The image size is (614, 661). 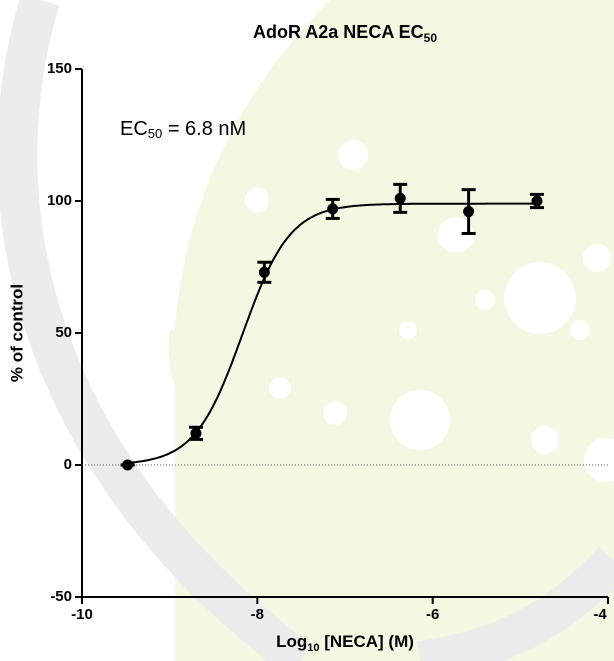 What do you see at coordinates (155, 133) in the screenshot?
I see `annotation-sub: 50` at bounding box center [155, 133].